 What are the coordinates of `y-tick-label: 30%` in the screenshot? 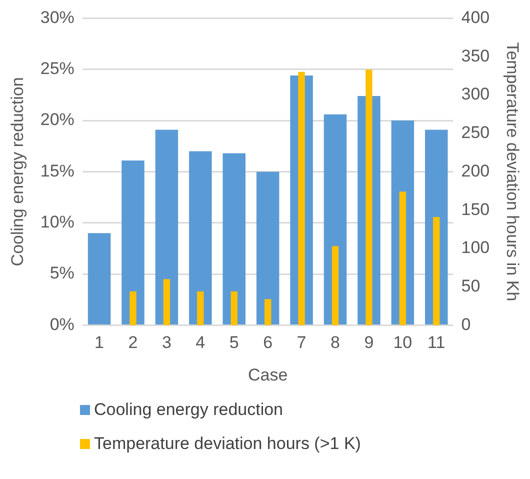 It's located at (57, 17).